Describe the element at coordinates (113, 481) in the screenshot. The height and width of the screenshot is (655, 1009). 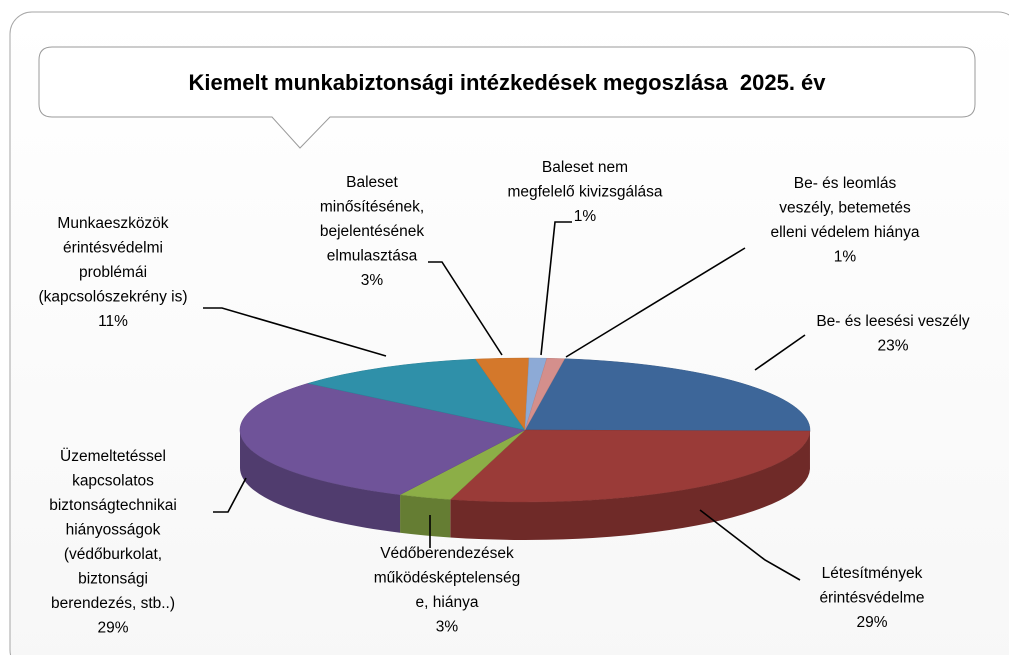
I see `slice-label-line: kapcsolatos` at that location.